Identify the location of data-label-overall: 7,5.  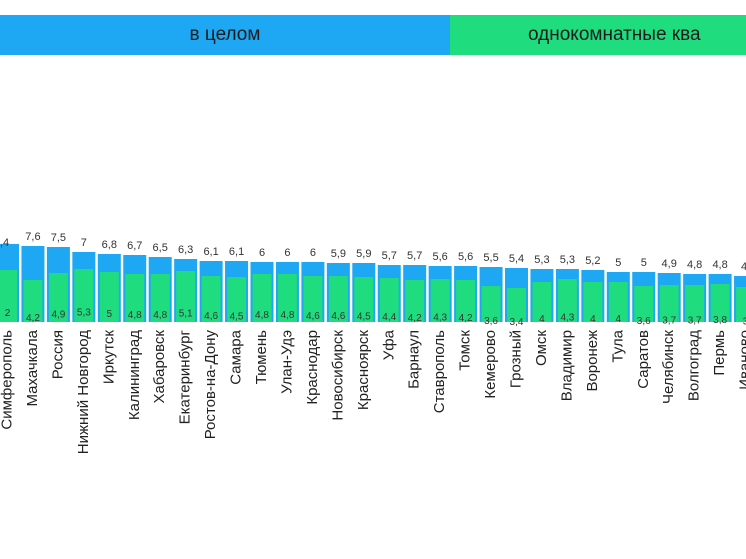
(58, 238).